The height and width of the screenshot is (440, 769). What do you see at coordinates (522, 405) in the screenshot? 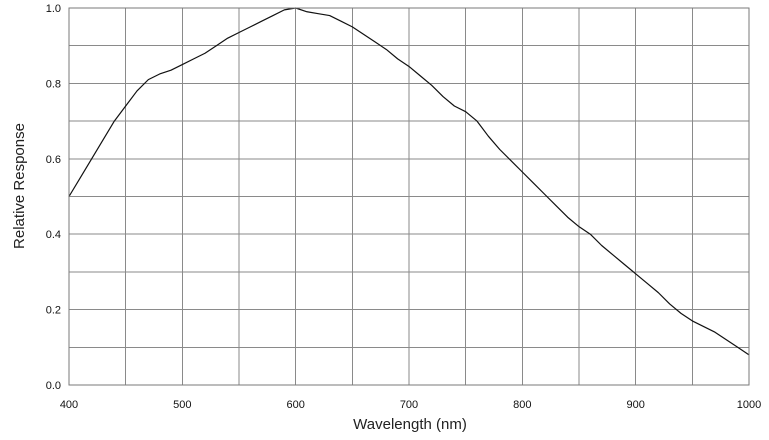
I see `x-tick-label: 800` at bounding box center [522, 405].